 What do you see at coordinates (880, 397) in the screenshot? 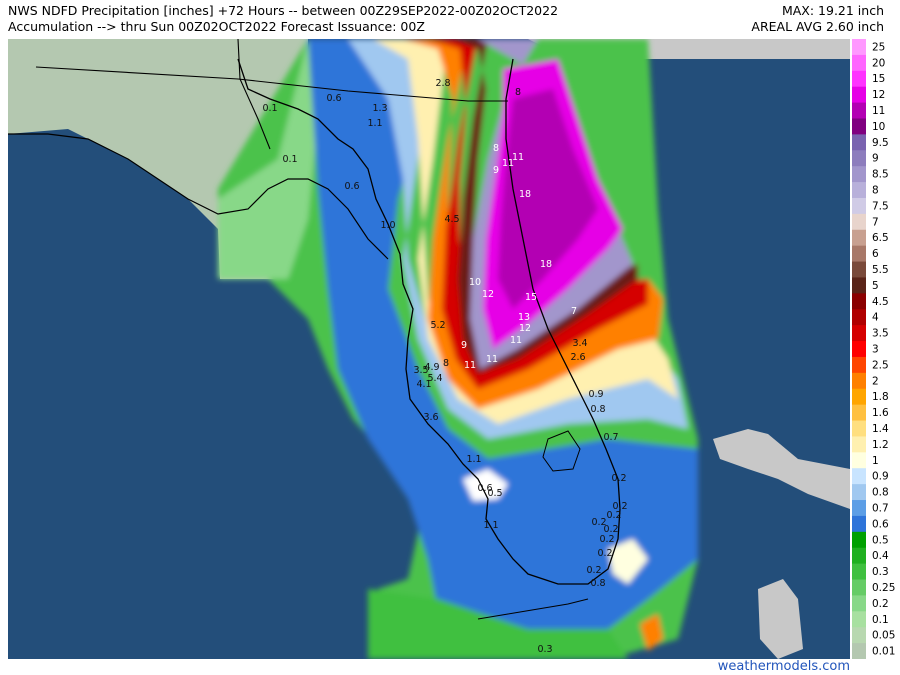
I see `legend-label: 1.8` at bounding box center [880, 397].